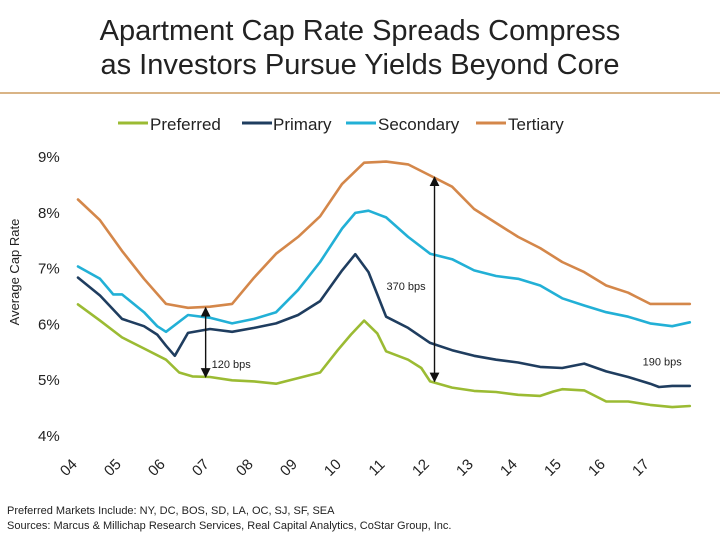 This screenshot has width=720, height=540. What do you see at coordinates (553, 468) in the screenshot?
I see `x-tick-label: 15` at bounding box center [553, 468].